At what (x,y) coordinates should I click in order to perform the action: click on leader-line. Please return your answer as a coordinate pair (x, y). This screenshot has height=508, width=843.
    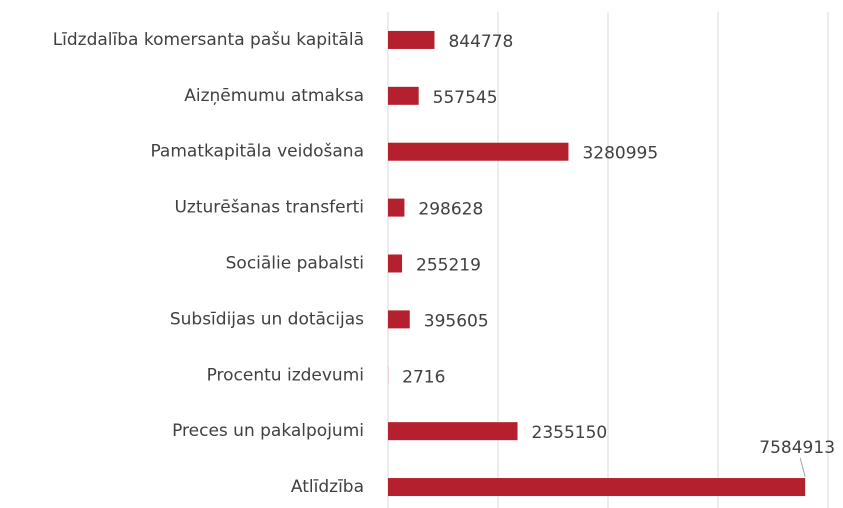
    Looking at the image, I should click on (802, 467).